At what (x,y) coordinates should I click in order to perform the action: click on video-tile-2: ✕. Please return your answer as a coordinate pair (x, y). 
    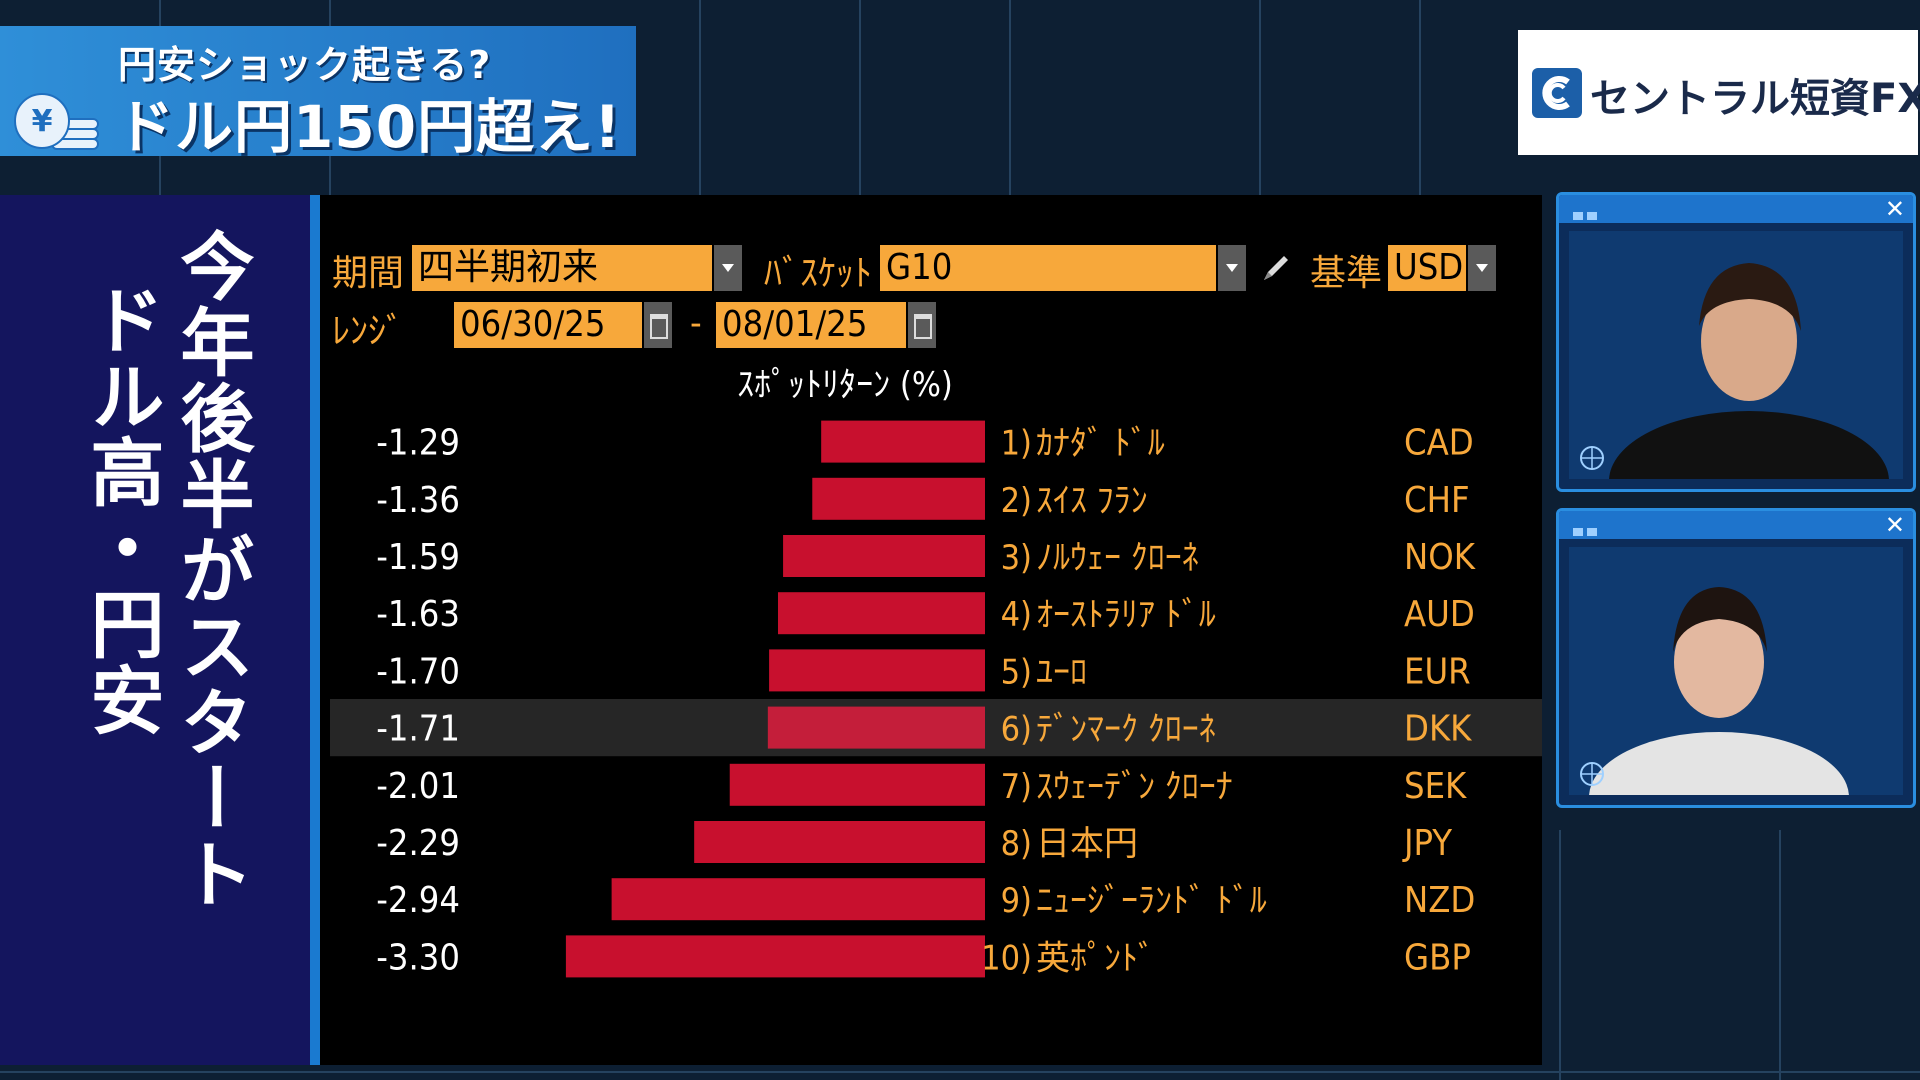
    Looking at the image, I should click on (1736, 658).